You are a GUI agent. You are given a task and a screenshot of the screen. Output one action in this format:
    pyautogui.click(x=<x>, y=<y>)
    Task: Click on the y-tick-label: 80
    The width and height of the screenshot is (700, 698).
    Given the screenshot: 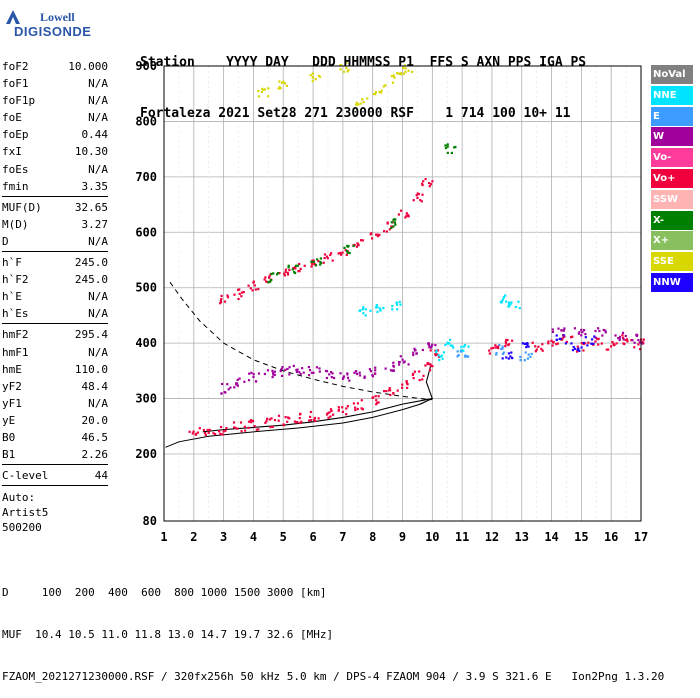 What is the action you would take?
    pyautogui.click(x=150, y=521)
    